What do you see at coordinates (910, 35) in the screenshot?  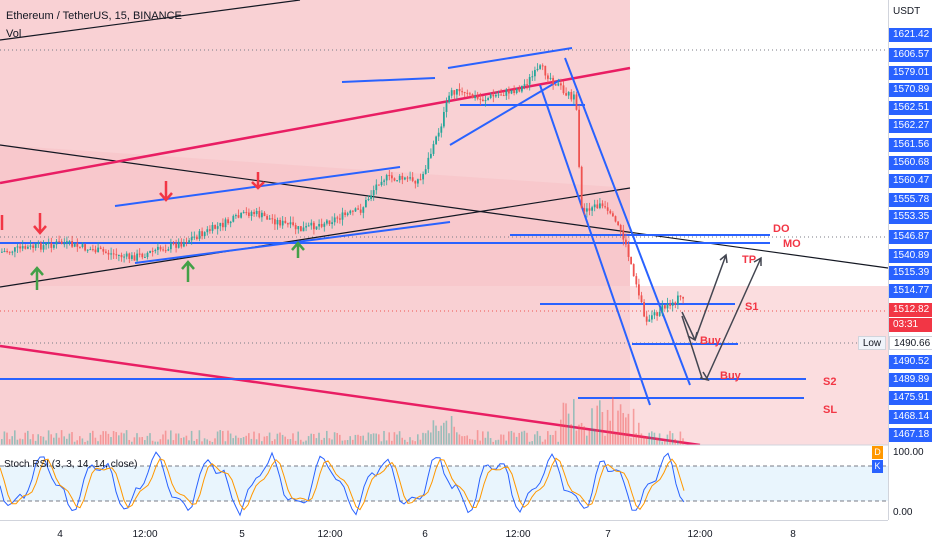 I see `price-tag: 1621.42` at bounding box center [910, 35].